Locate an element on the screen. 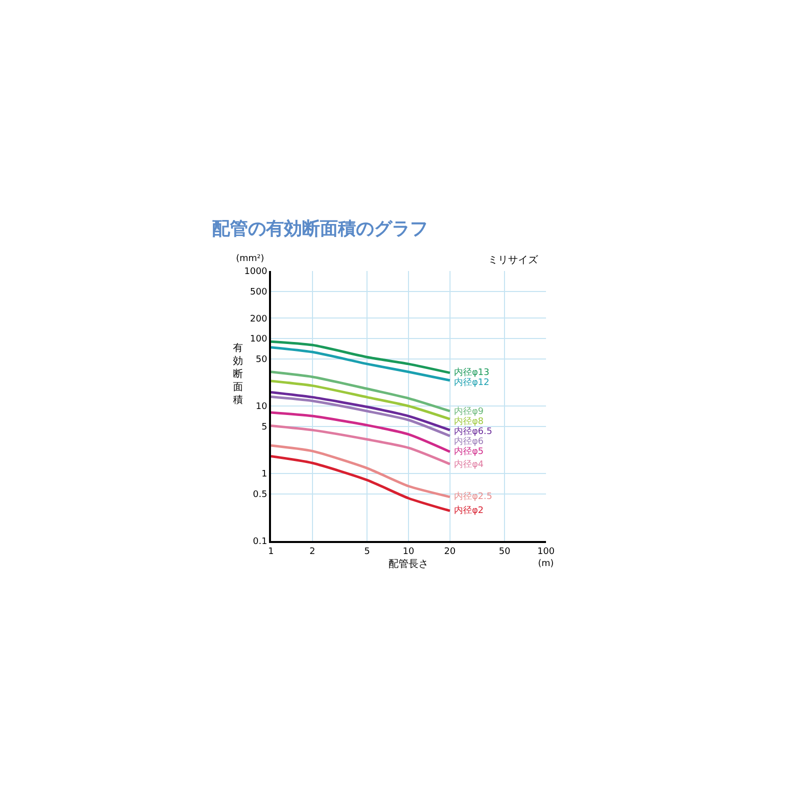  series-label: 内径φ12 is located at coordinates (472, 382).